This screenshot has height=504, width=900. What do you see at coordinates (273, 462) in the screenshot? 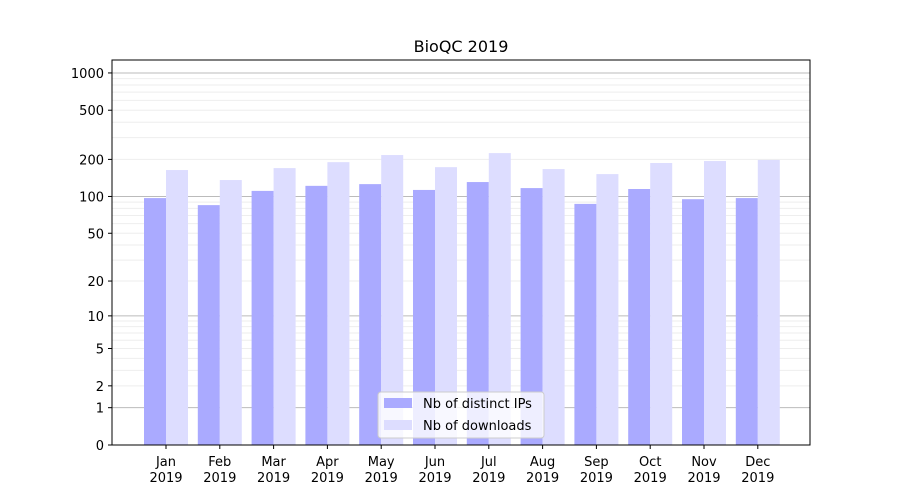
I see `x-tick-label-month: Mar` at bounding box center [273, 462].